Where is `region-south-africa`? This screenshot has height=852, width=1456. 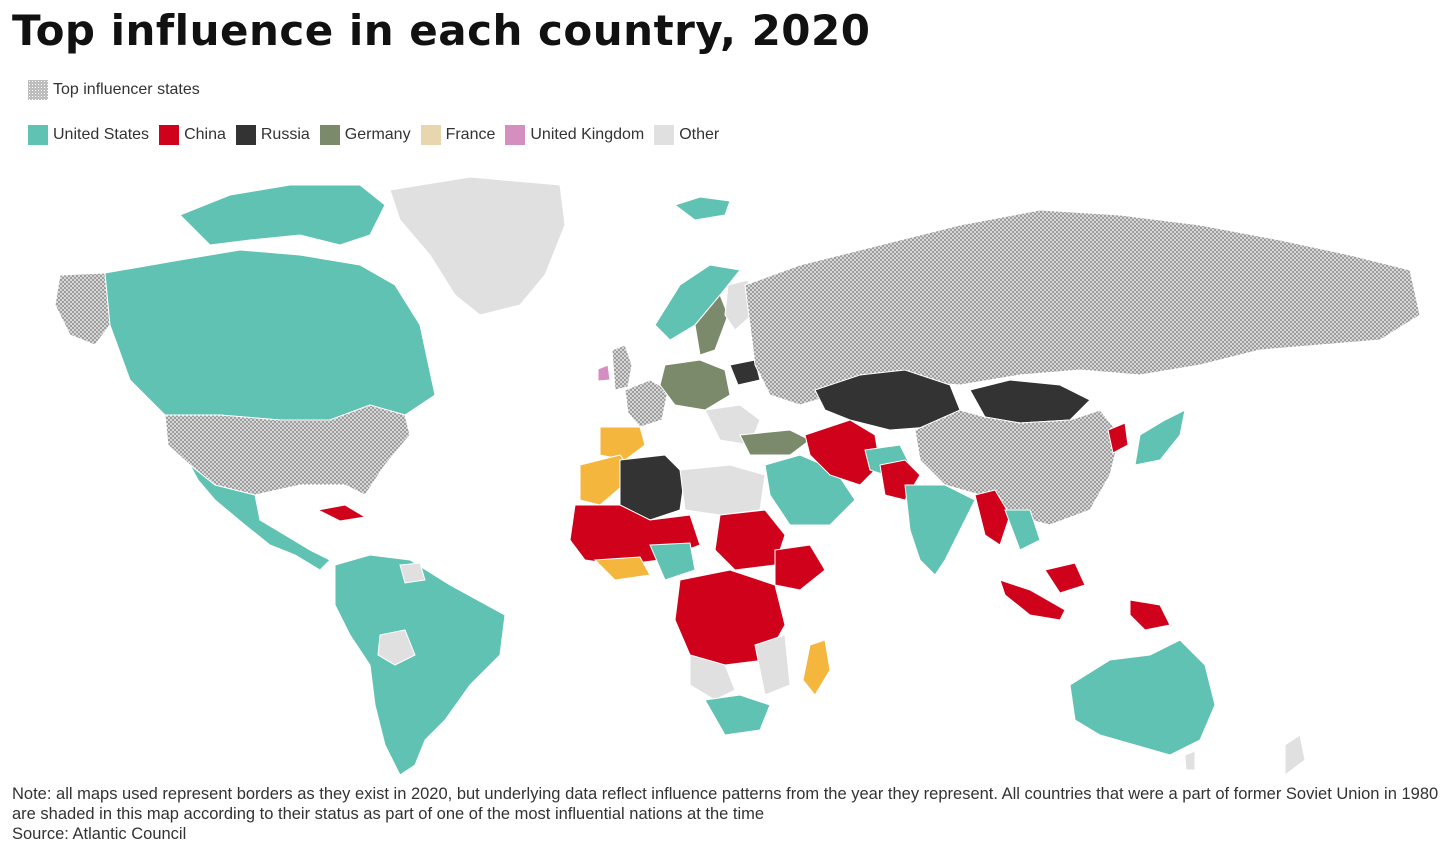 region-south-africa is located at coordinates (737, 715).